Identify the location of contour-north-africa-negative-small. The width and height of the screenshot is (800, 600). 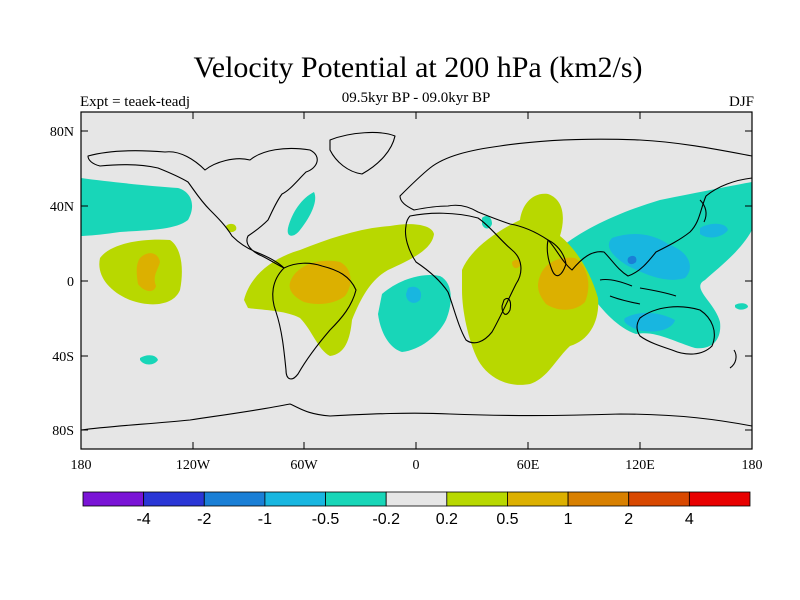
(487, 222).